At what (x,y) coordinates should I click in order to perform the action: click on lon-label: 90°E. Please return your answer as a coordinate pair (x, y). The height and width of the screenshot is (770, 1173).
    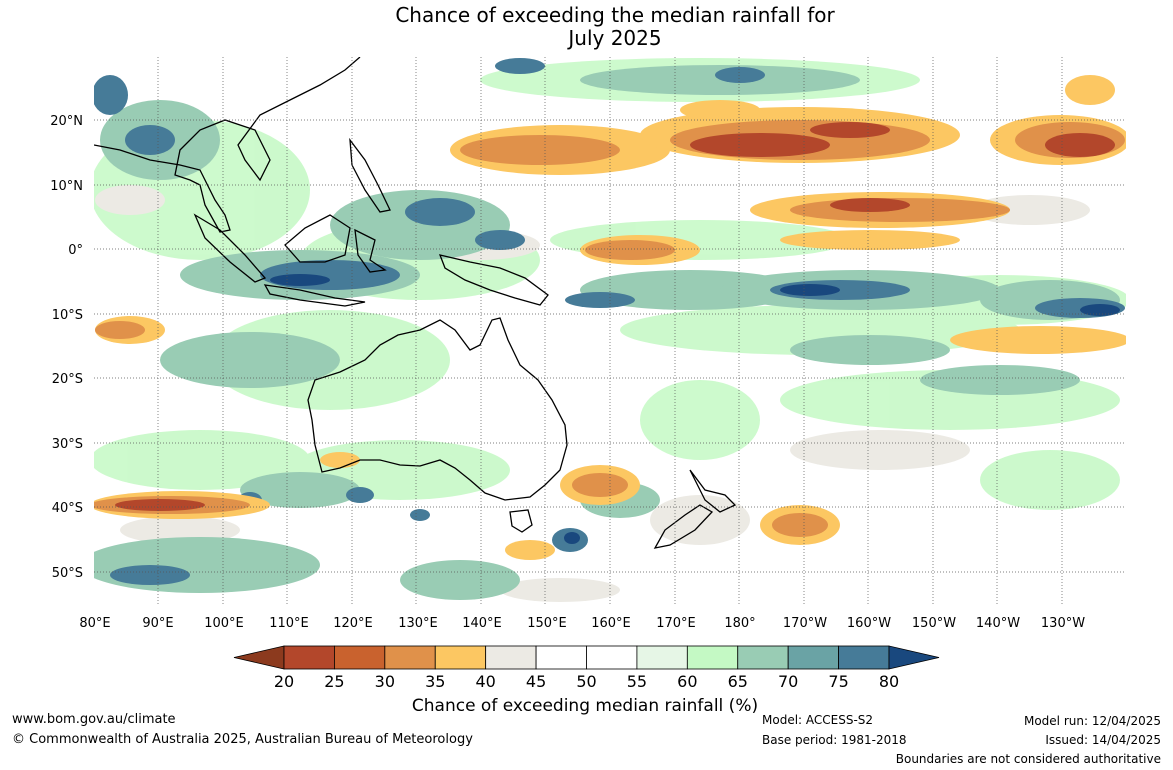
    Looking at the image, I should click on (157, 623).